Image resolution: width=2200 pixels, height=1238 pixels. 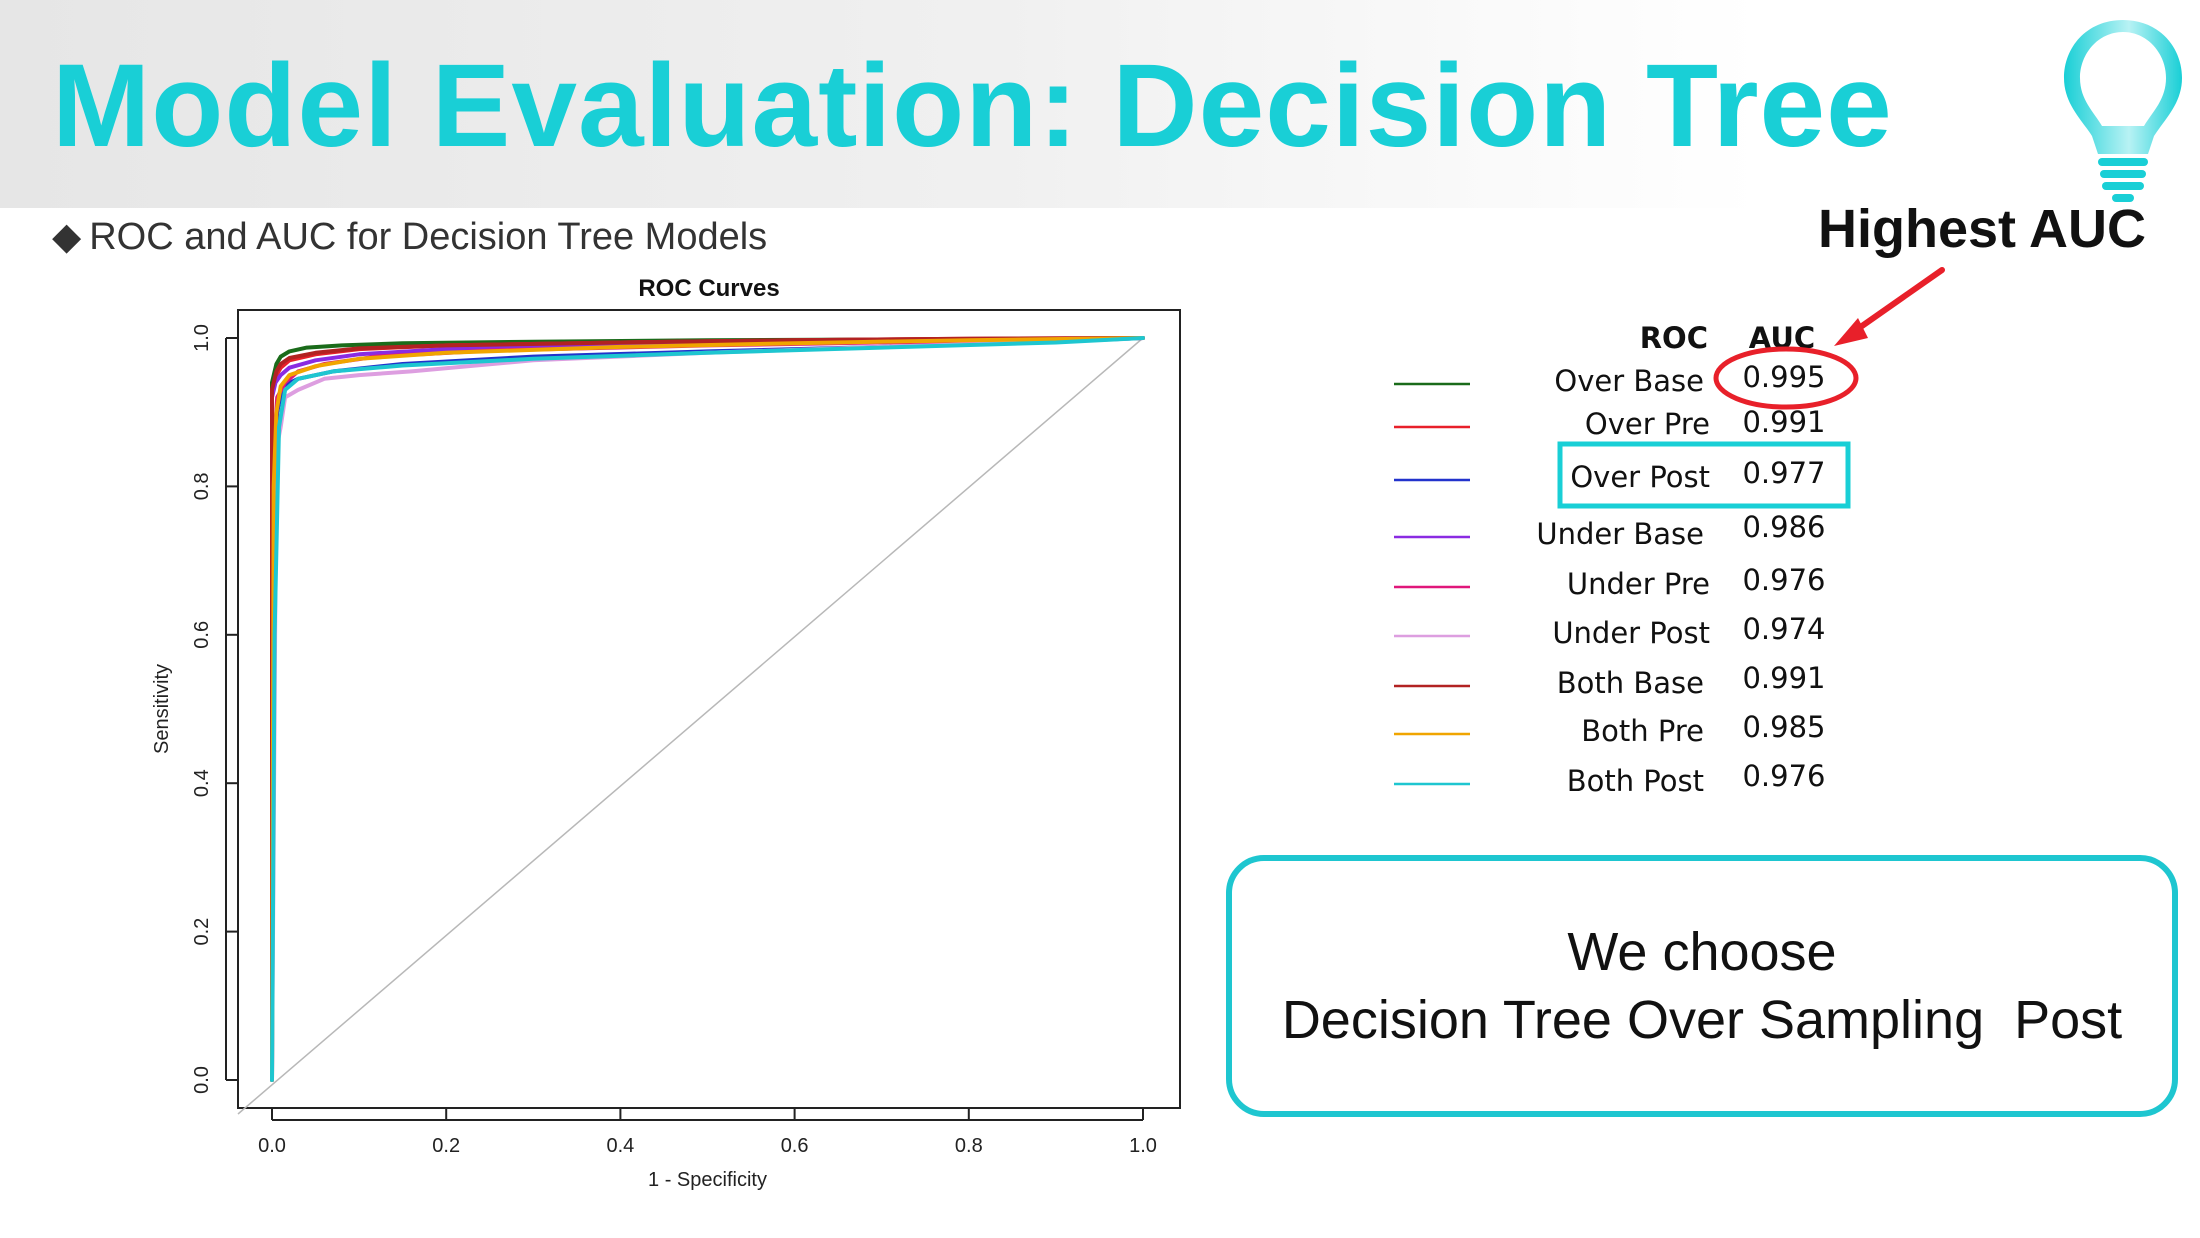 I want to click on subtitle: ◆ ROC and AUC for Decision Tree Models, so click(x=409, y=236).